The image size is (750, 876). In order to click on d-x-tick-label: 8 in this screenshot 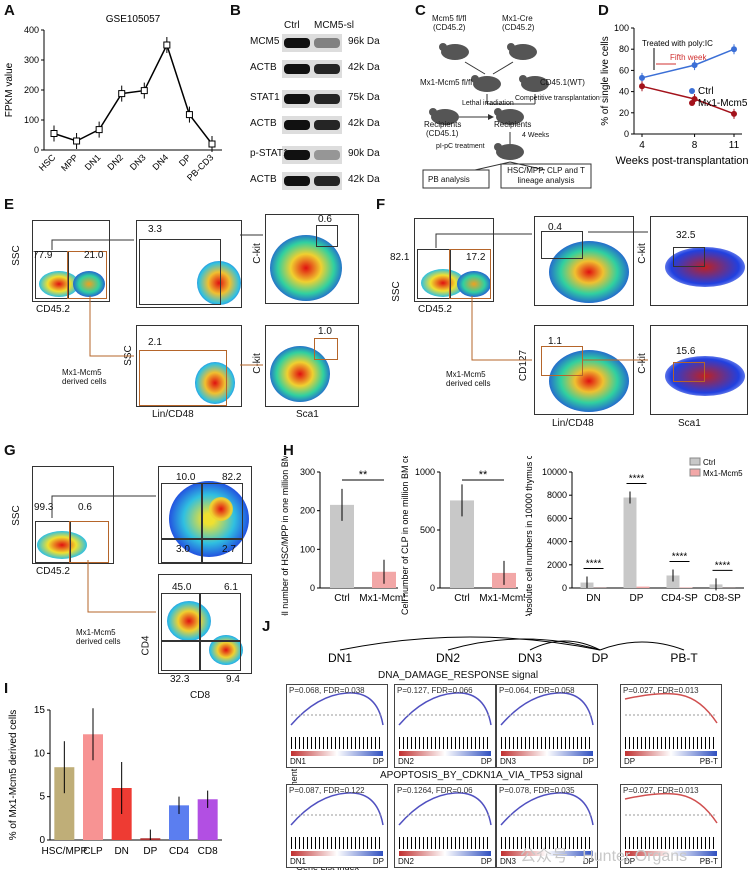, I will do `click(695, 145)`.